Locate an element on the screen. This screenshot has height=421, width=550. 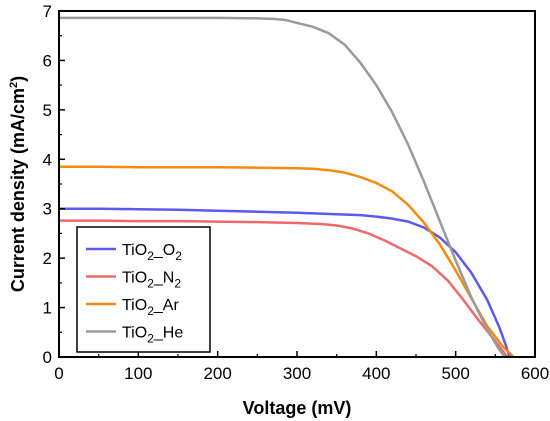
y-axis-title-sup: 2 is located at coordinates (14, 85).